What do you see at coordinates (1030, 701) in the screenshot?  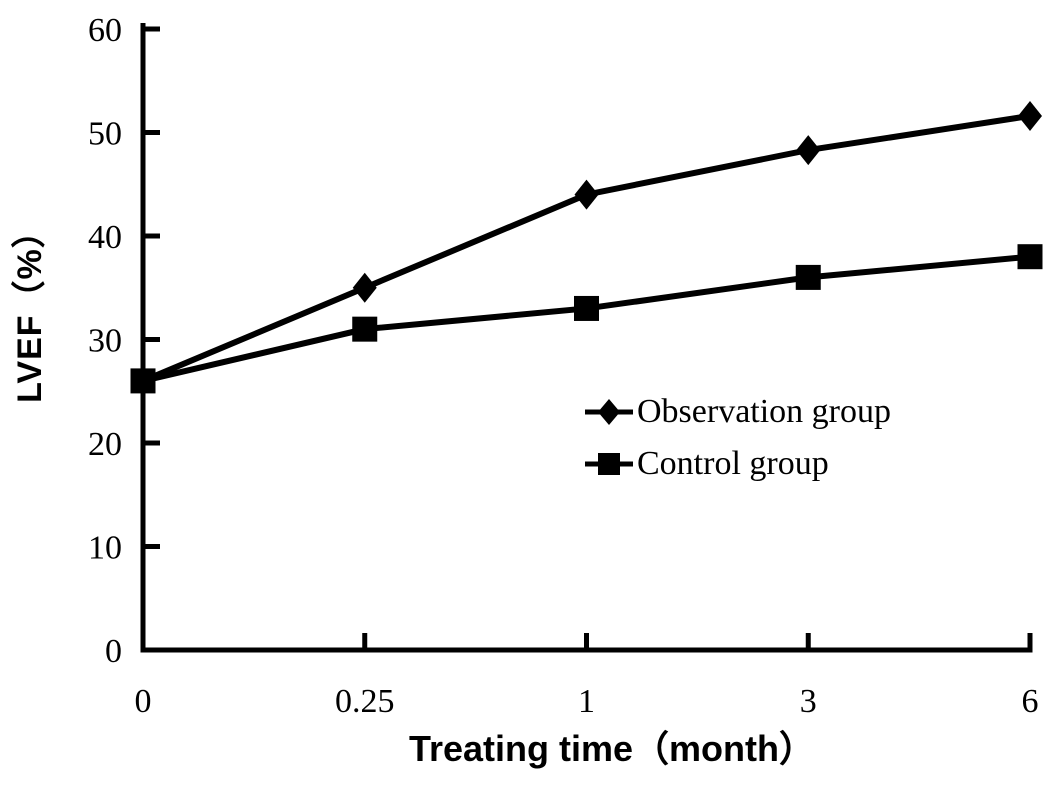 I see `x-tick-label: 6` at bounding box center [1030, 701].